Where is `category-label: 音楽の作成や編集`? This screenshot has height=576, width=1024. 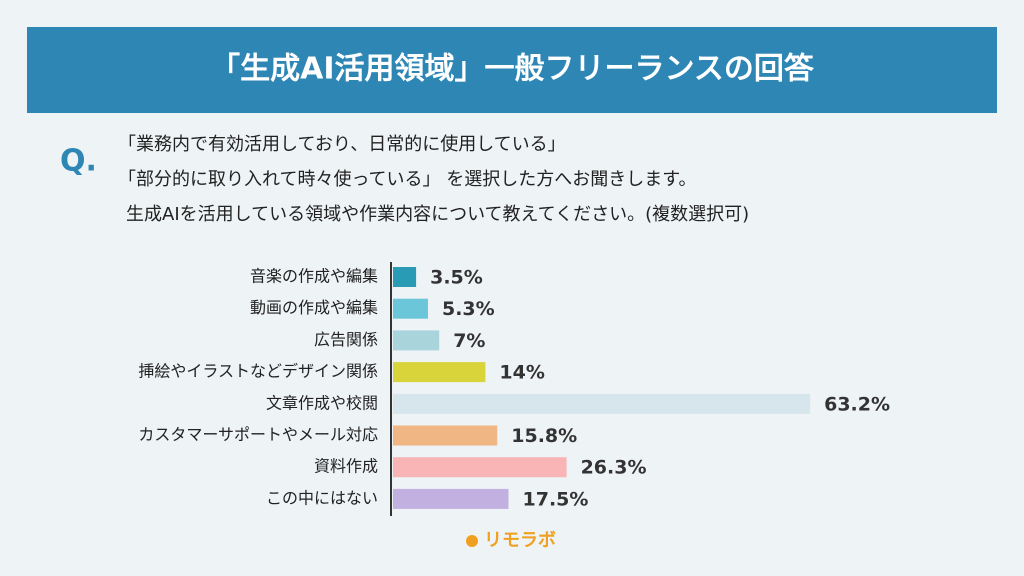 category-label: 音楽の作成や編集 is located at coordinates (314, 276).